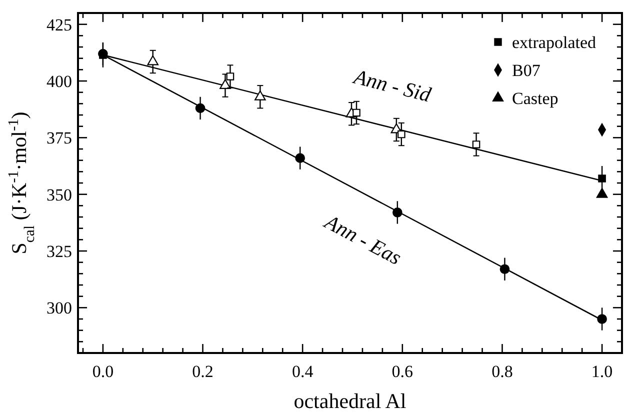 Image resolution: width=625 pixels, height=418 pixels. Describe the element at coordinates (502, 371) in the screenshot. I see `x-tick-label: 0.8` at that location.